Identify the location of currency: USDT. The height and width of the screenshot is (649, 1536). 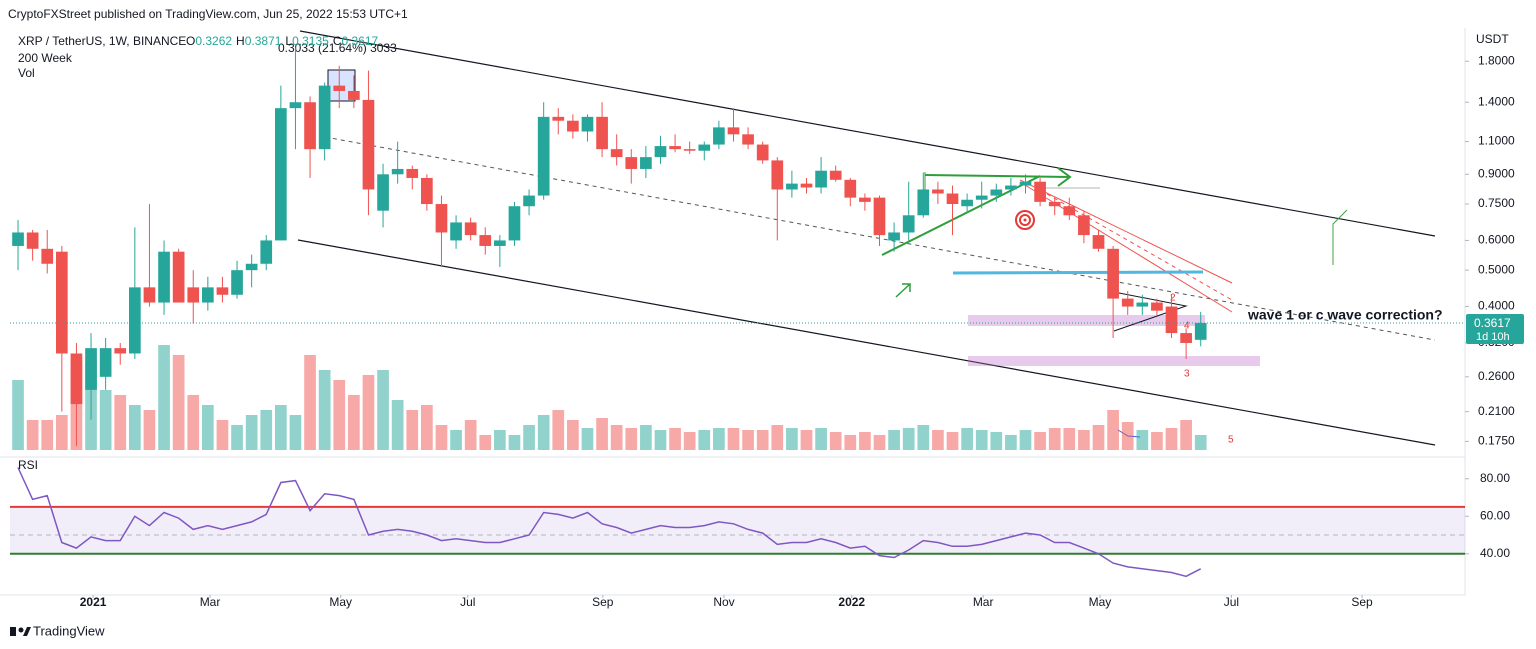
(1492, 39).